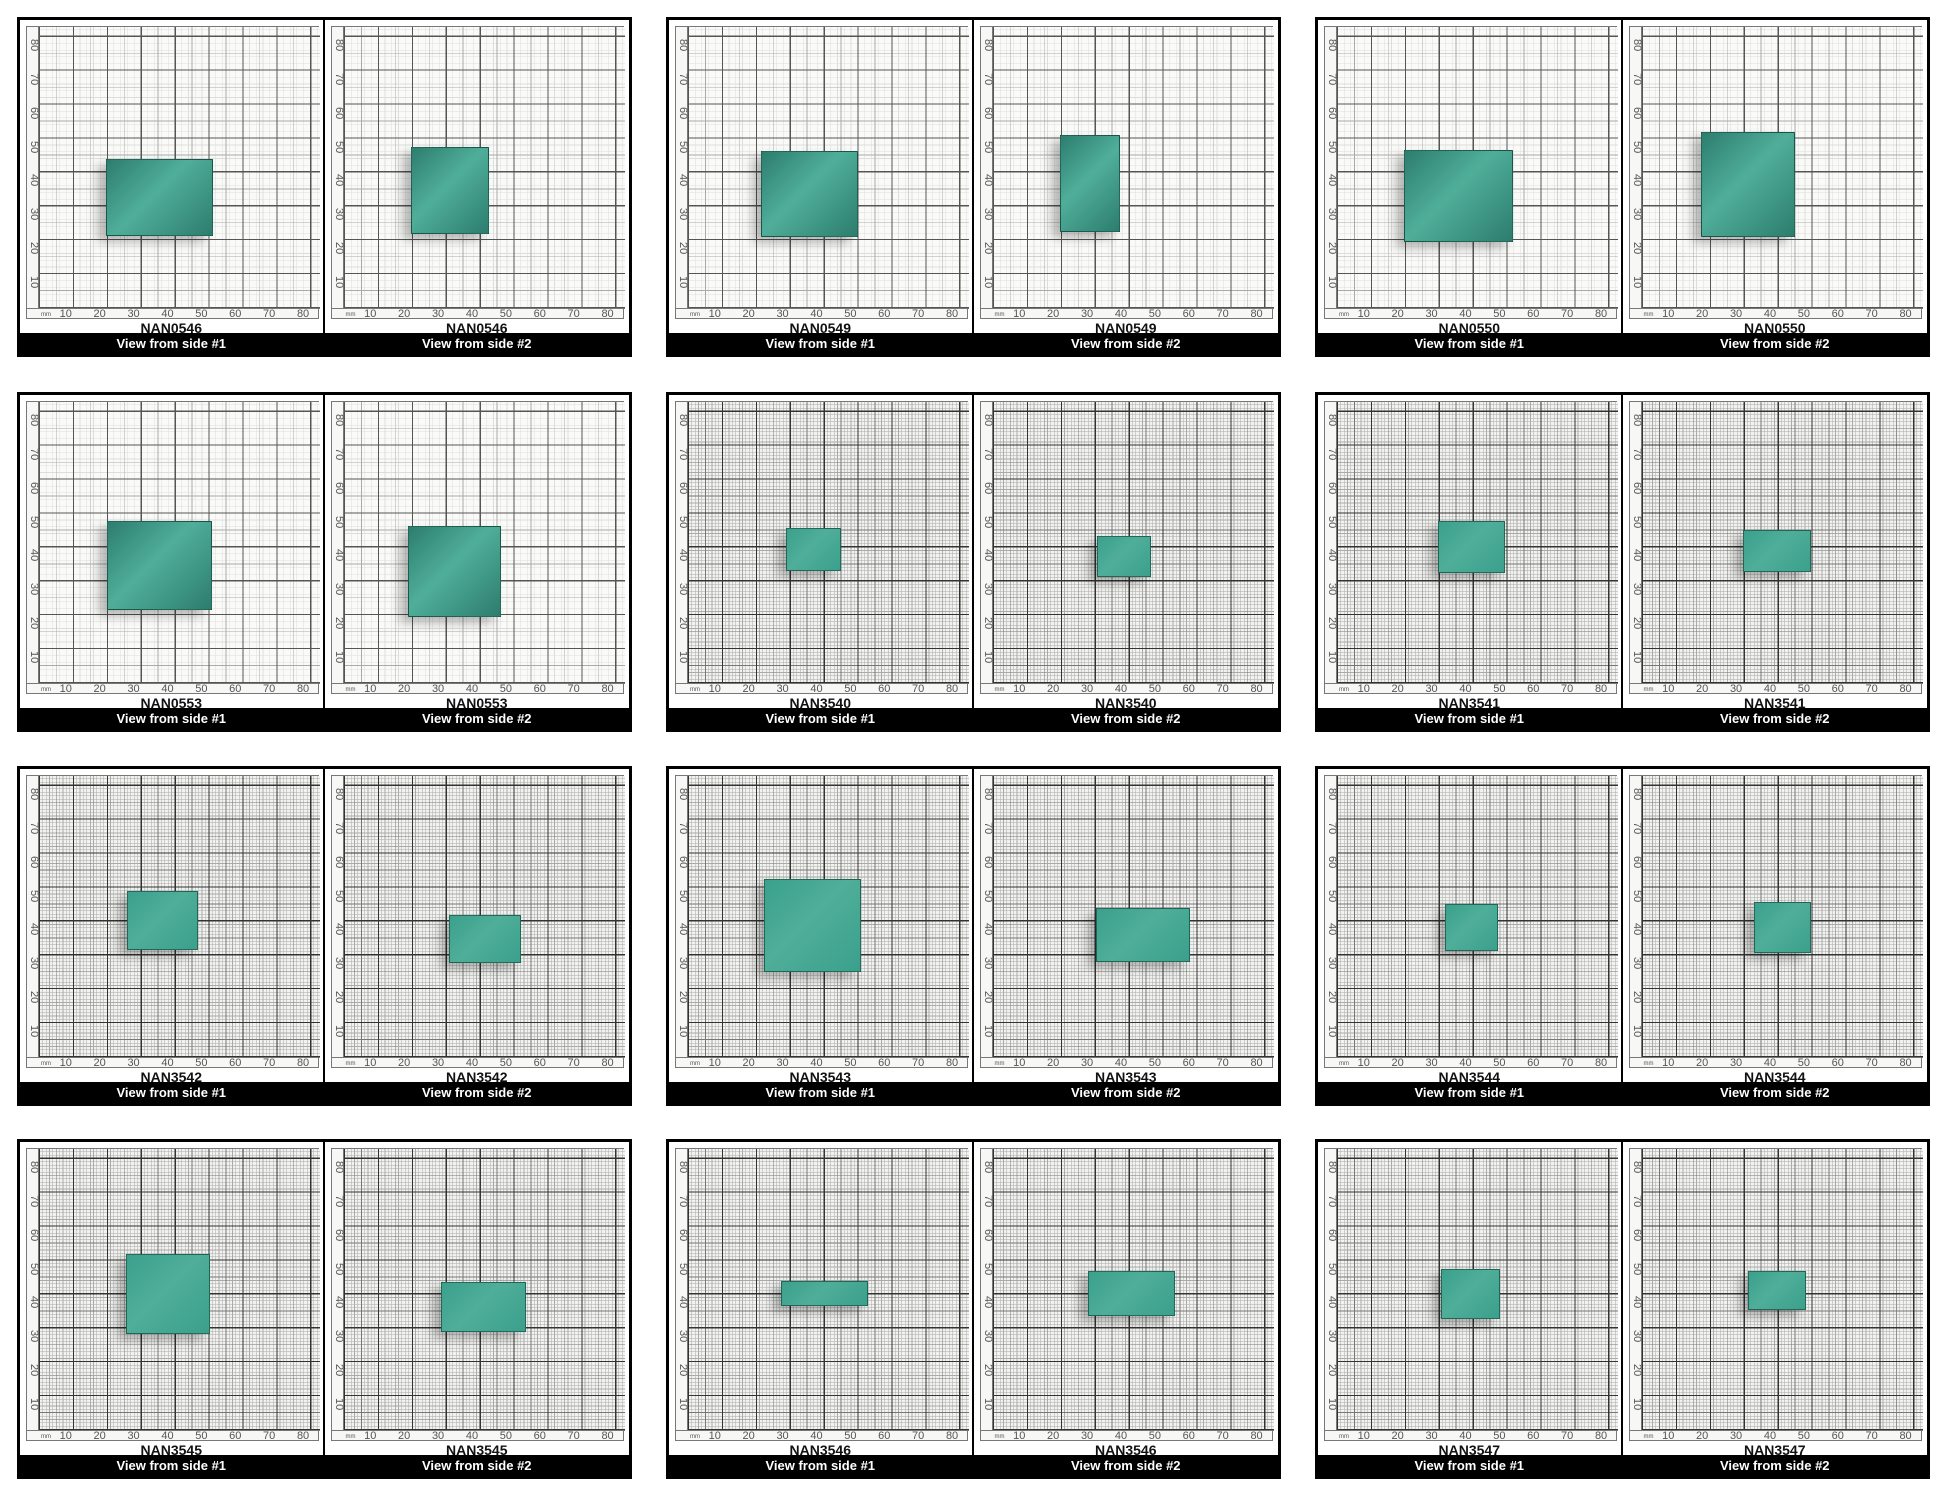  Describe the element at coordinates (1126, 1077) in the screenshot. I see `sample-id-label: NAN3543` at that location.